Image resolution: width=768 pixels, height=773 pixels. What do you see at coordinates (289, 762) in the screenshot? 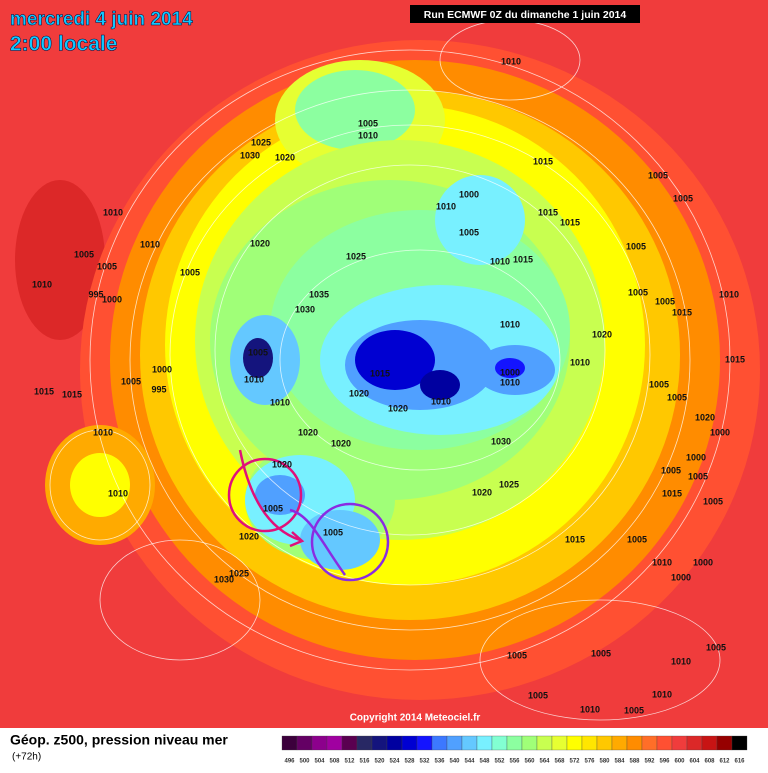
I see `scale-label: 496` at bounding box center [289, 762].